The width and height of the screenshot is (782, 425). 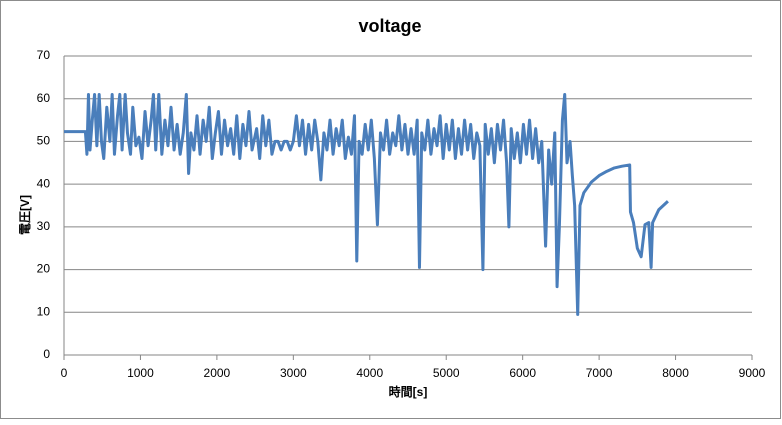 I want to click on x-tick-label: 0, so click(x=64, y=373).